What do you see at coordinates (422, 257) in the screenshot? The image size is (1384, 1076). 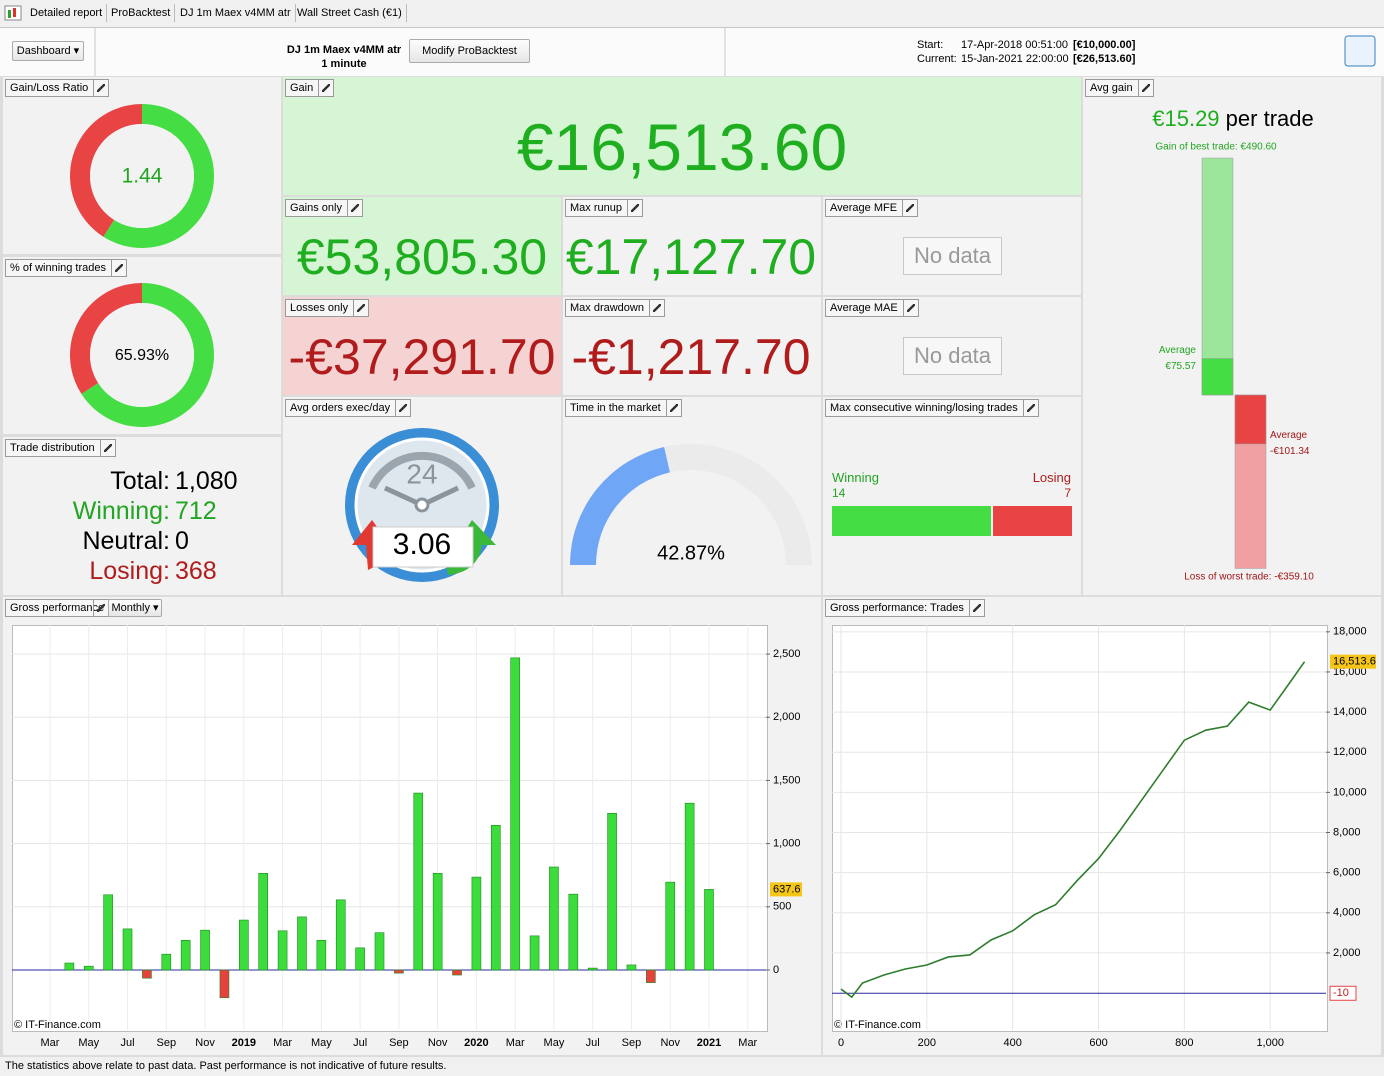 I see `gains-only-value: €53,805.30` at bounding box center [422, 257].